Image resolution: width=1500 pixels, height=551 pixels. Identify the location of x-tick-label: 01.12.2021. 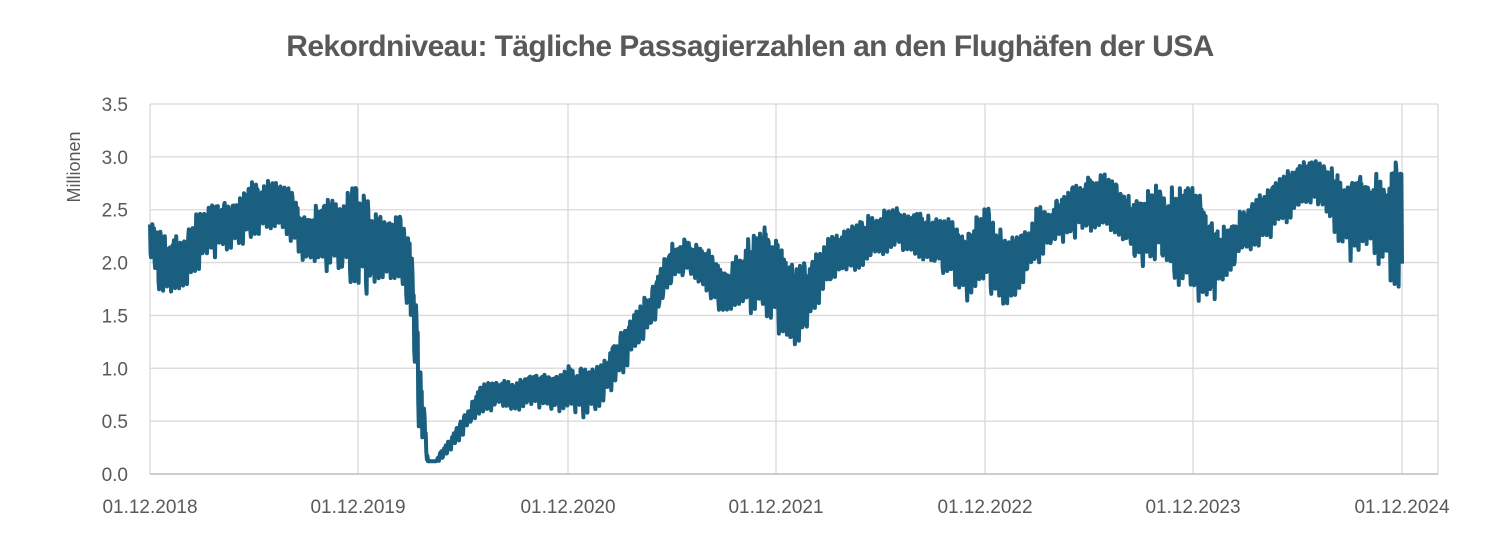
(775, 507).